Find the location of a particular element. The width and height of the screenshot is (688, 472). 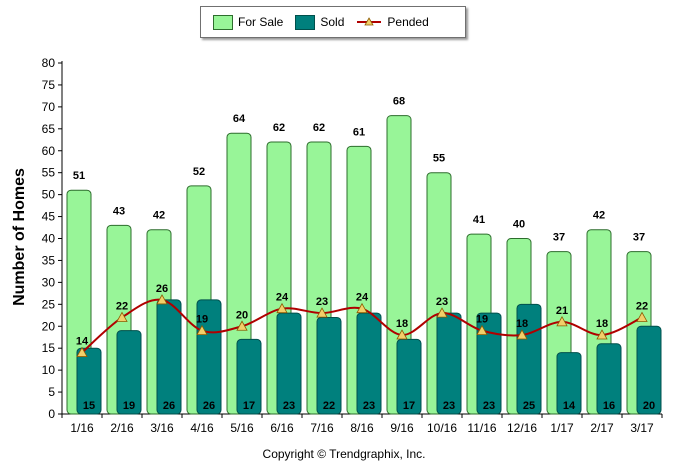

data-label-sold: 19 is located at coordinates (129, 406).